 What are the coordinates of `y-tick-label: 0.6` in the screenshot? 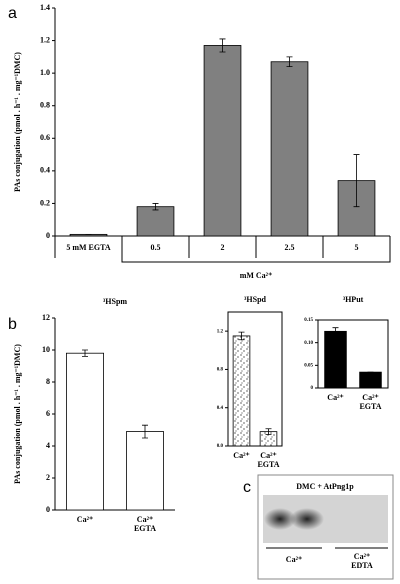 It's located at (45, 137).